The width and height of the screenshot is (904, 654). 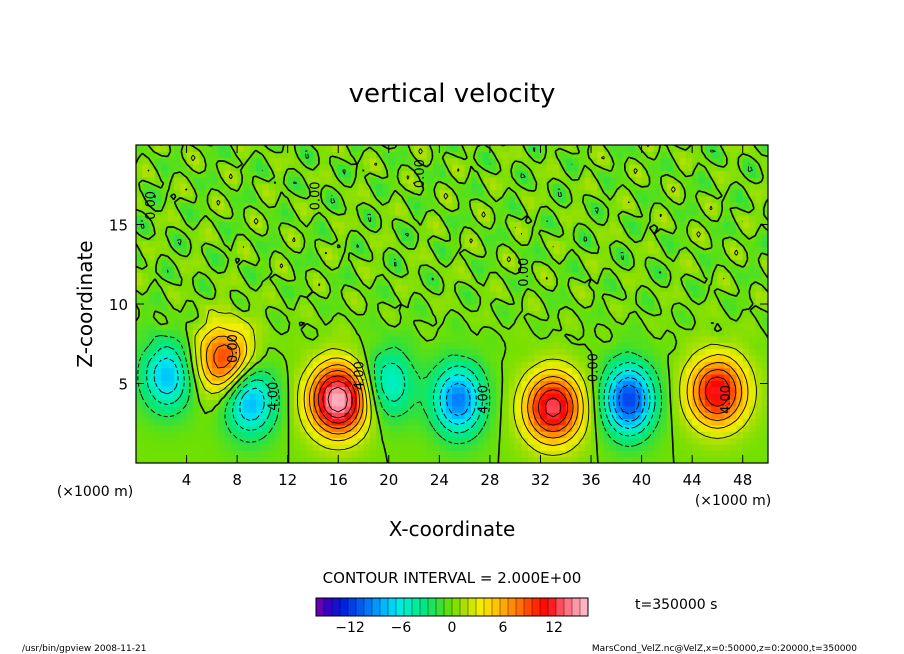 I want to click on x-tick-label: 40, so click(x=641, y=480).